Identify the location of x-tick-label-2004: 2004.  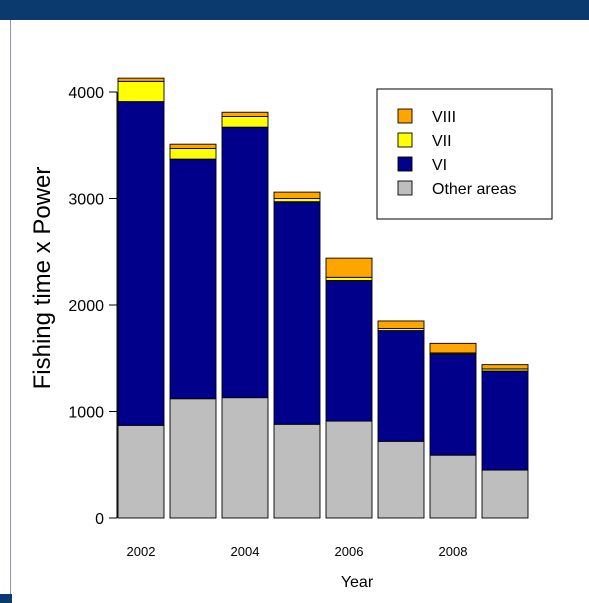
(245, 551).